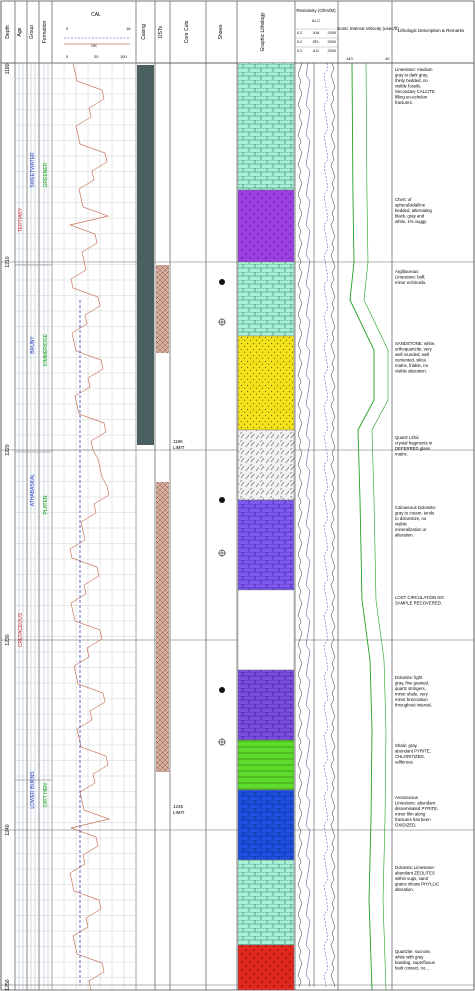 The height and width of the screenshot is (991, 475). Describe the element at coordinates (20, 31) in the screenshot. I see `header-age: Age` at that location.